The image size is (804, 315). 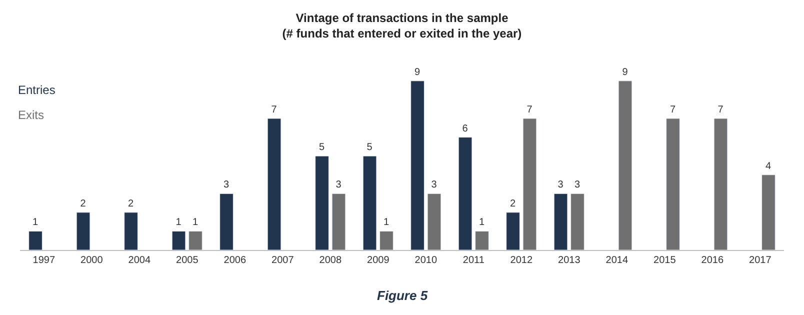 I want to click on x-tick-label: 2004, so click(x=139, y=260).